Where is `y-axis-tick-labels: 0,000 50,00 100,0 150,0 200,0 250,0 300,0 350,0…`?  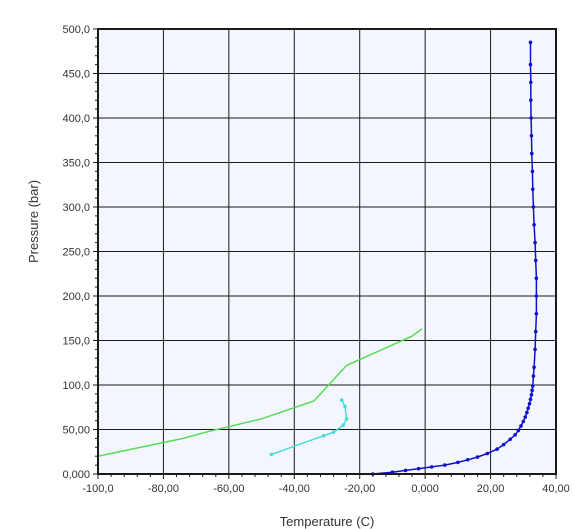 y-axis-tick-labels: 0,000 50,00 100,0 150,0 200,0 250,0 300,0 350,0… is located at coordinates (76, 252).